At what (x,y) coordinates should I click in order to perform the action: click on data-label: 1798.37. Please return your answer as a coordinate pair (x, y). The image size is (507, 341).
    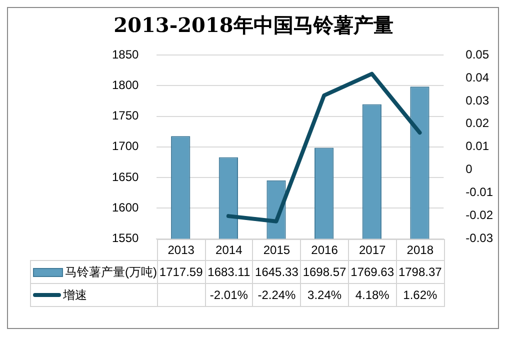
    Looking at the image, I should click on (420, 272).